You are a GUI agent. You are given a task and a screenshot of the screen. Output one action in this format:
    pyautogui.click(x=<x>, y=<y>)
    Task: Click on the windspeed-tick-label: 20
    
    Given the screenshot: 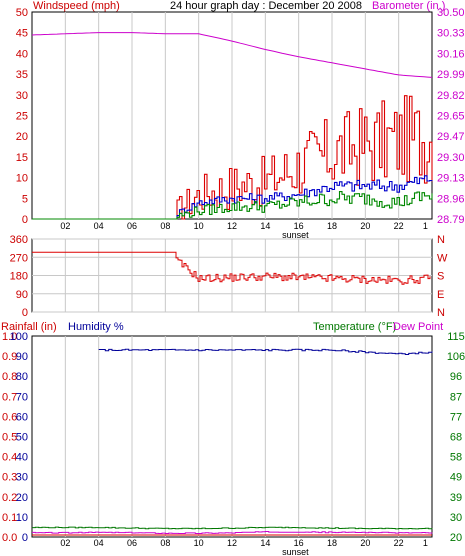 What is the action you would take?
    pyautogui.click(x=22, y=137)
    